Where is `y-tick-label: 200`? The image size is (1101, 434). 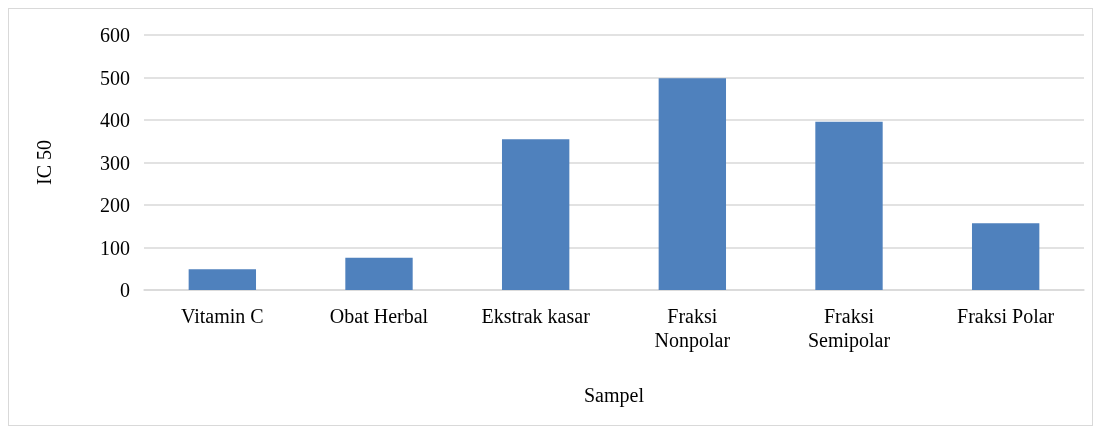
y-tick-label: 200 is located at coordinates (115, 205).